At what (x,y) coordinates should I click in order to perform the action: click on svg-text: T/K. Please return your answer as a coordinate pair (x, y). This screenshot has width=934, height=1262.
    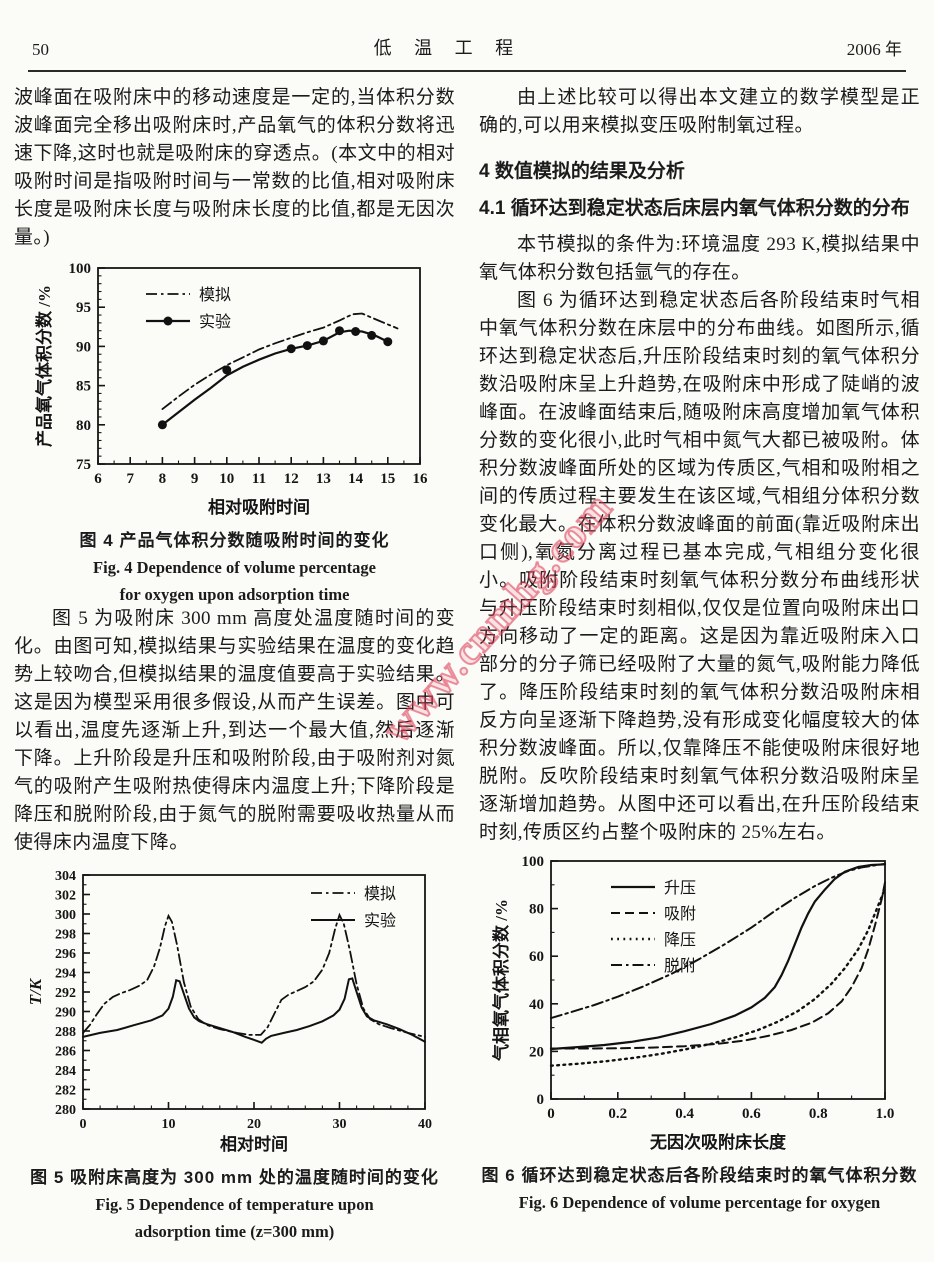
    Looking at the image, I should click on (35, 991).